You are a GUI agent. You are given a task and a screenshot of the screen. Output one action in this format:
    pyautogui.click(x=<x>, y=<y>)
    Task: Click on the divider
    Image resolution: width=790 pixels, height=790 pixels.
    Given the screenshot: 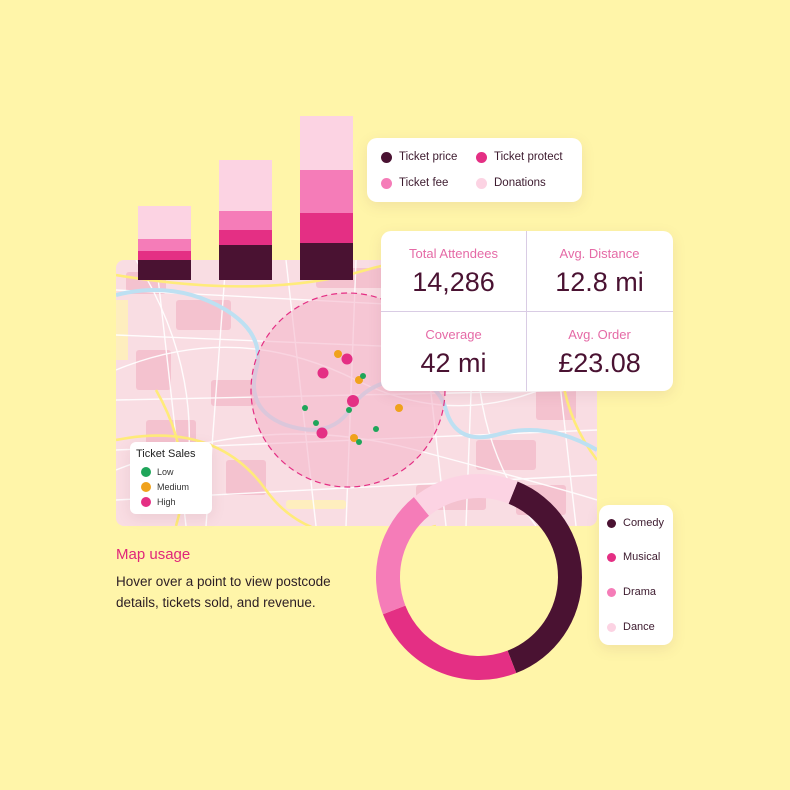 What is the action you would take?
    pyautogui.click(x=527, y=311)
    